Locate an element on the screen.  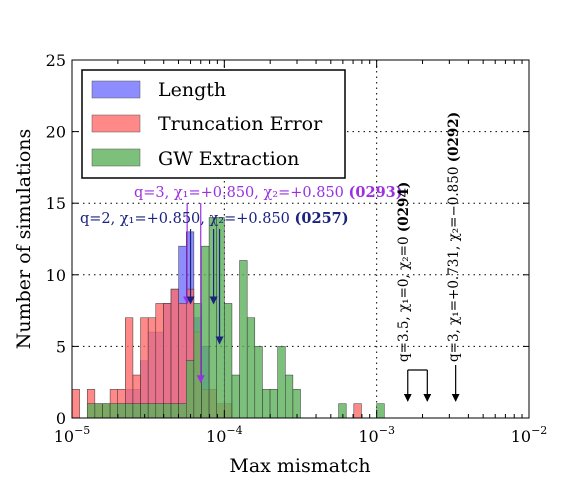
x-tick-label: 10⁻⁴ is located at coordinates (224, 435).